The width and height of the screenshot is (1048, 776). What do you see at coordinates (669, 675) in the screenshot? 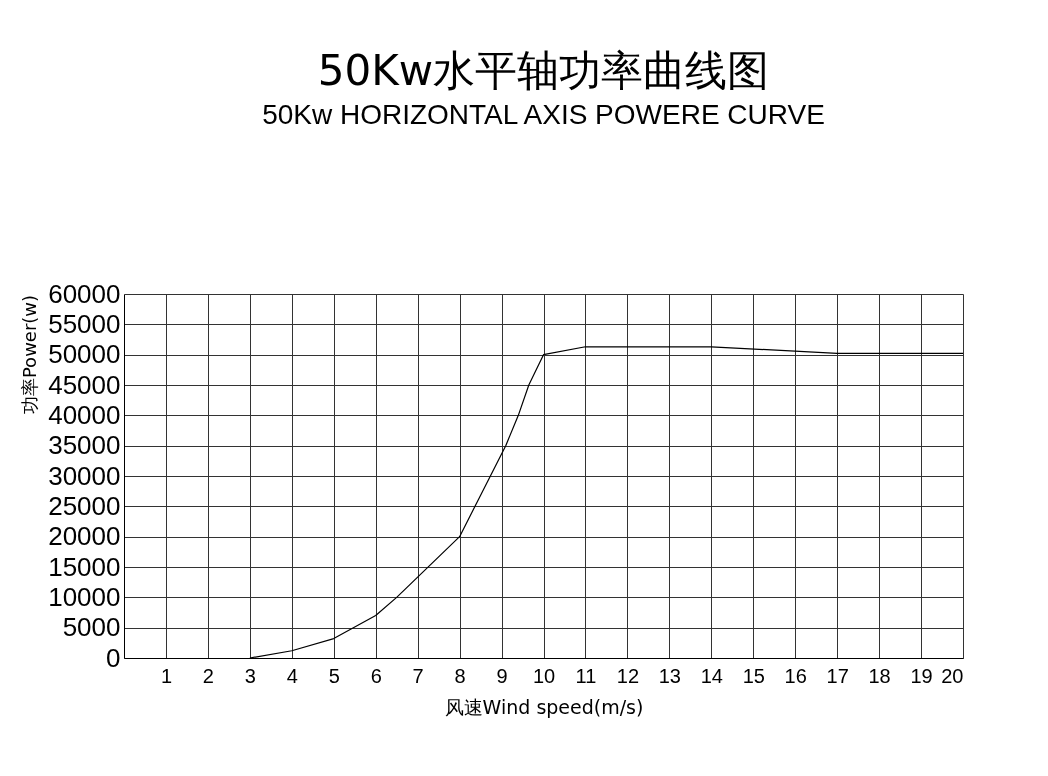
I see `x-tick-label: 13` at bounding box center [669, 675].